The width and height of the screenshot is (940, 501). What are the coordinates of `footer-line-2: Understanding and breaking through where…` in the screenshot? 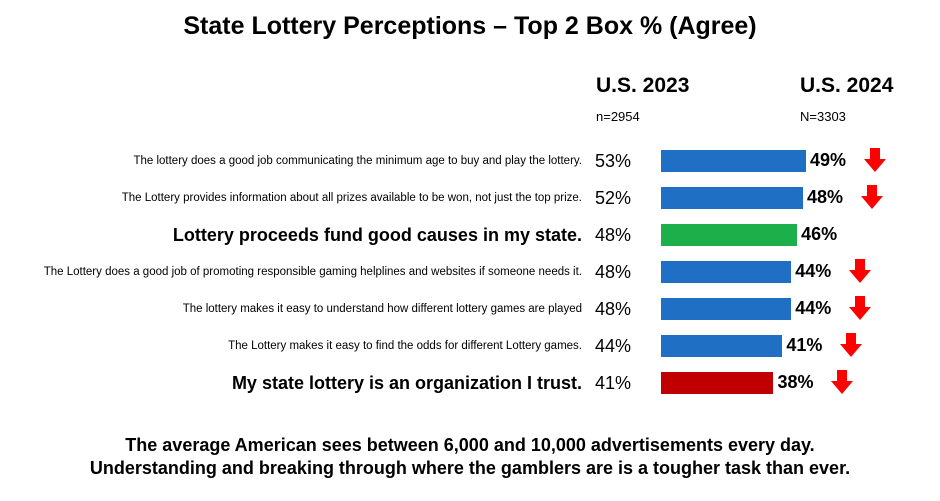 It's located at (470, 468).